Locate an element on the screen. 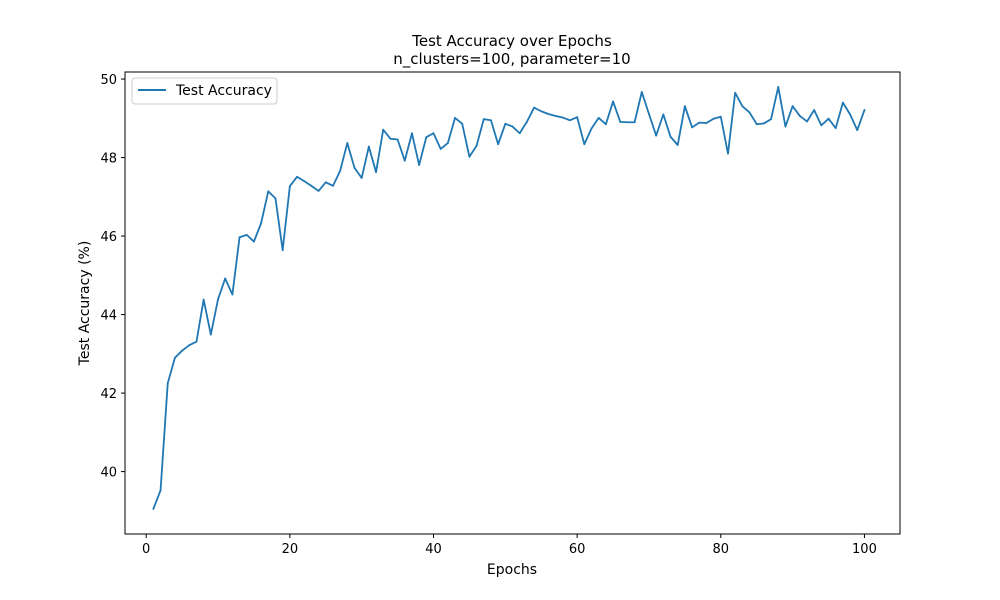 The image size is (1000, 600). x-tick-label: 60 is located at coordinates (577, 549).